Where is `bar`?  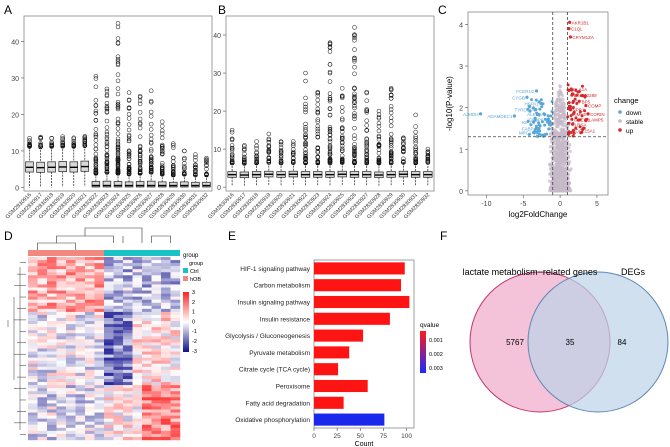
bar is located at coordinates (339, 335).